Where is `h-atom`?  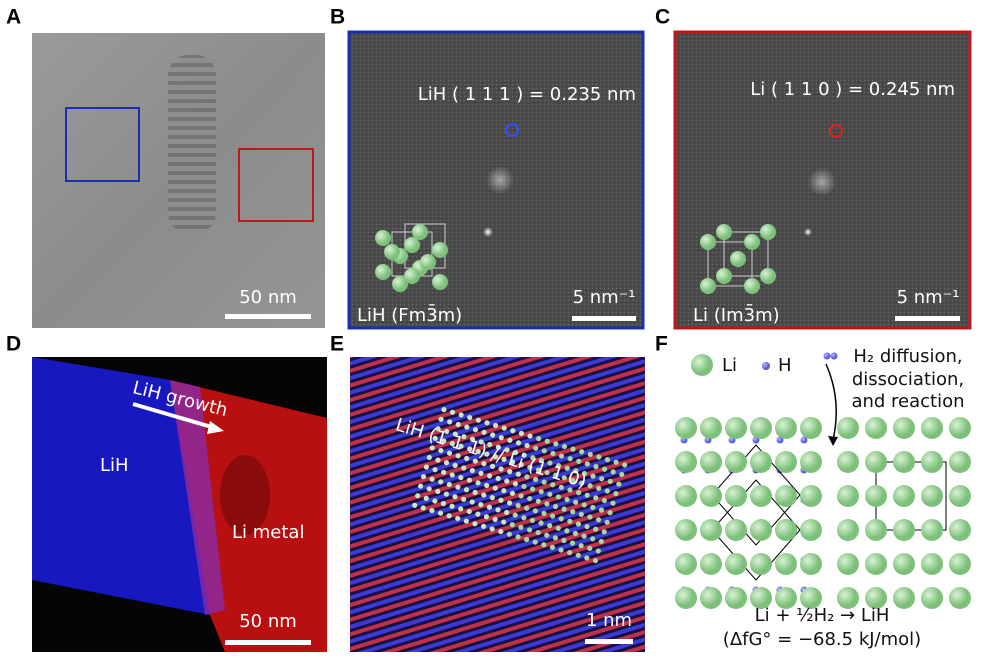
h-atom is located at coordinates (780, 440).